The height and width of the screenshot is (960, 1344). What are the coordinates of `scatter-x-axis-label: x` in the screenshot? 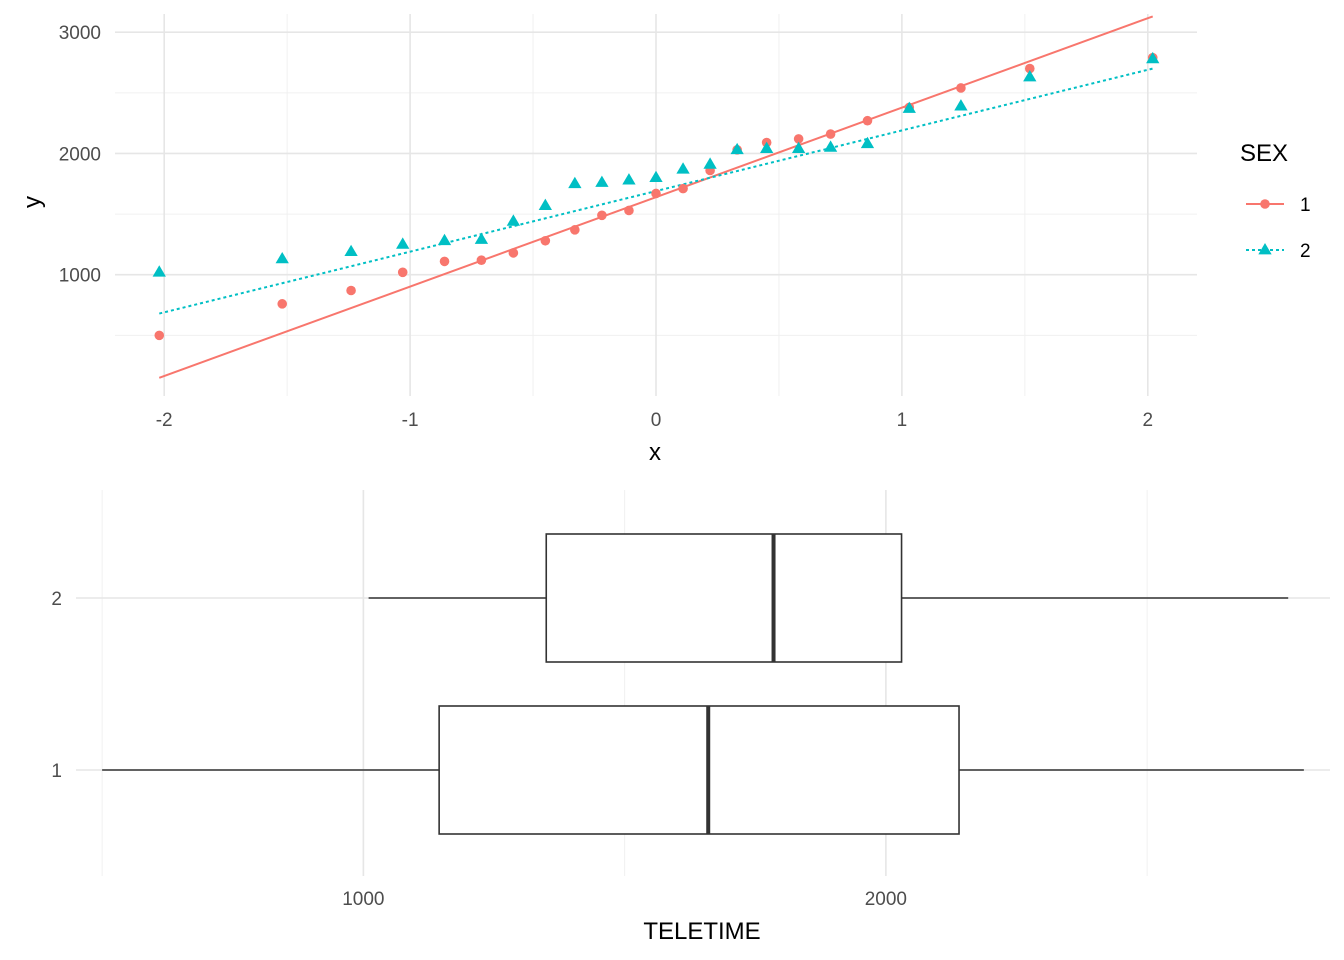 It's located at (655, 452).